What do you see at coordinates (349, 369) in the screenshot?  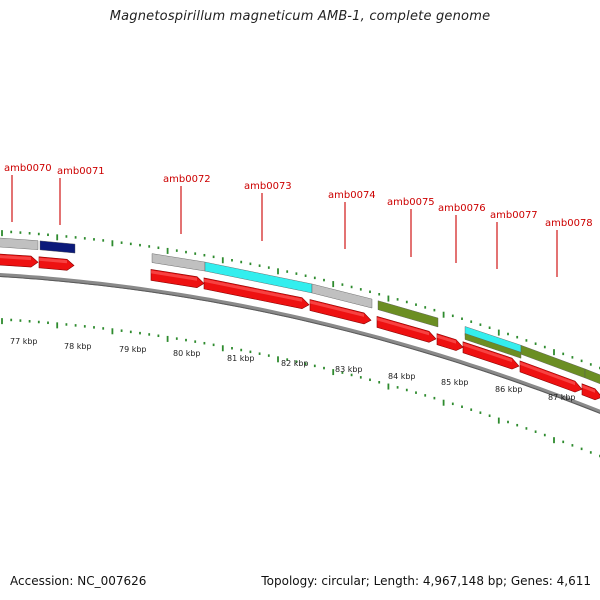 I see `scale-label: 83 kbp` at bounding box center [349, 369].